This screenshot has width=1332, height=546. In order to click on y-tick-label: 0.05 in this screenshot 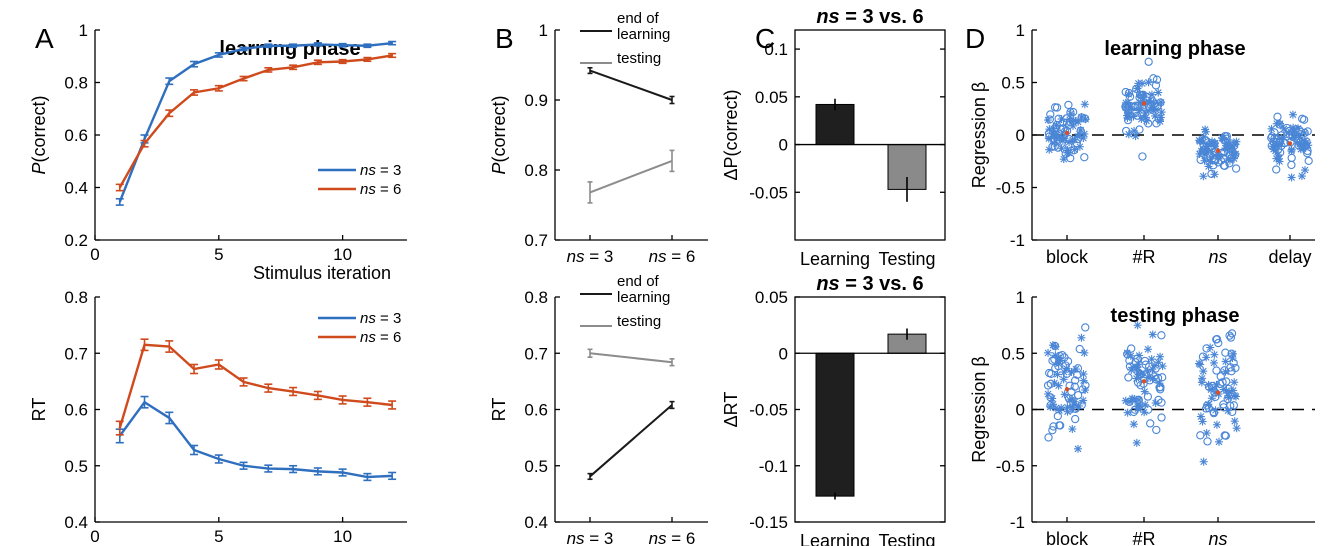, I will do `click(771, 97)`.